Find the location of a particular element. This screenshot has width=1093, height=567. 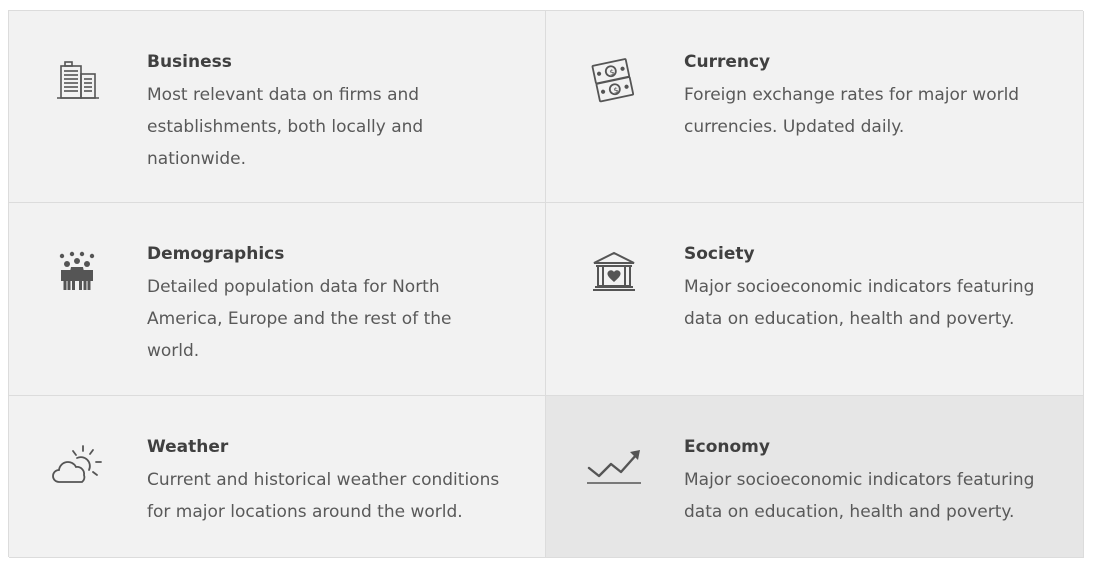

buildings-icon is located at coordinates (77, 80).